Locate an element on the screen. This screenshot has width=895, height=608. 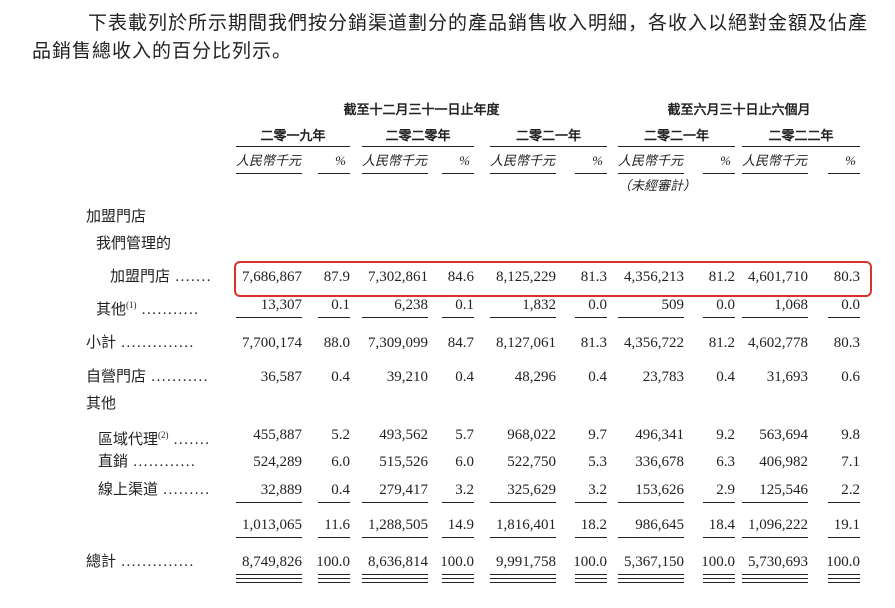
cell-value: 31,693 is located at coordinates (787, 377).